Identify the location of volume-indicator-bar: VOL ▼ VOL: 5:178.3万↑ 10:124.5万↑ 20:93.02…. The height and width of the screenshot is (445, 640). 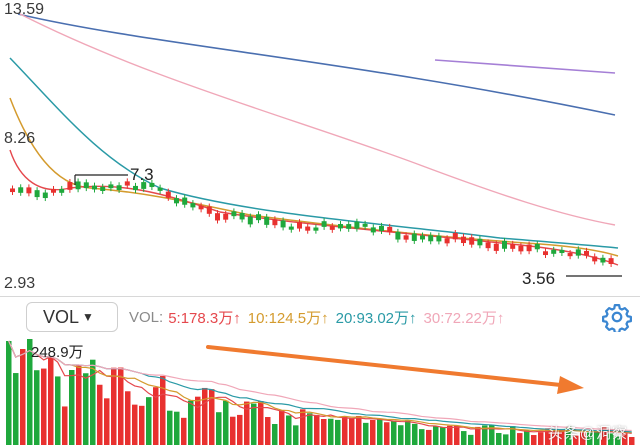
(320, 317).